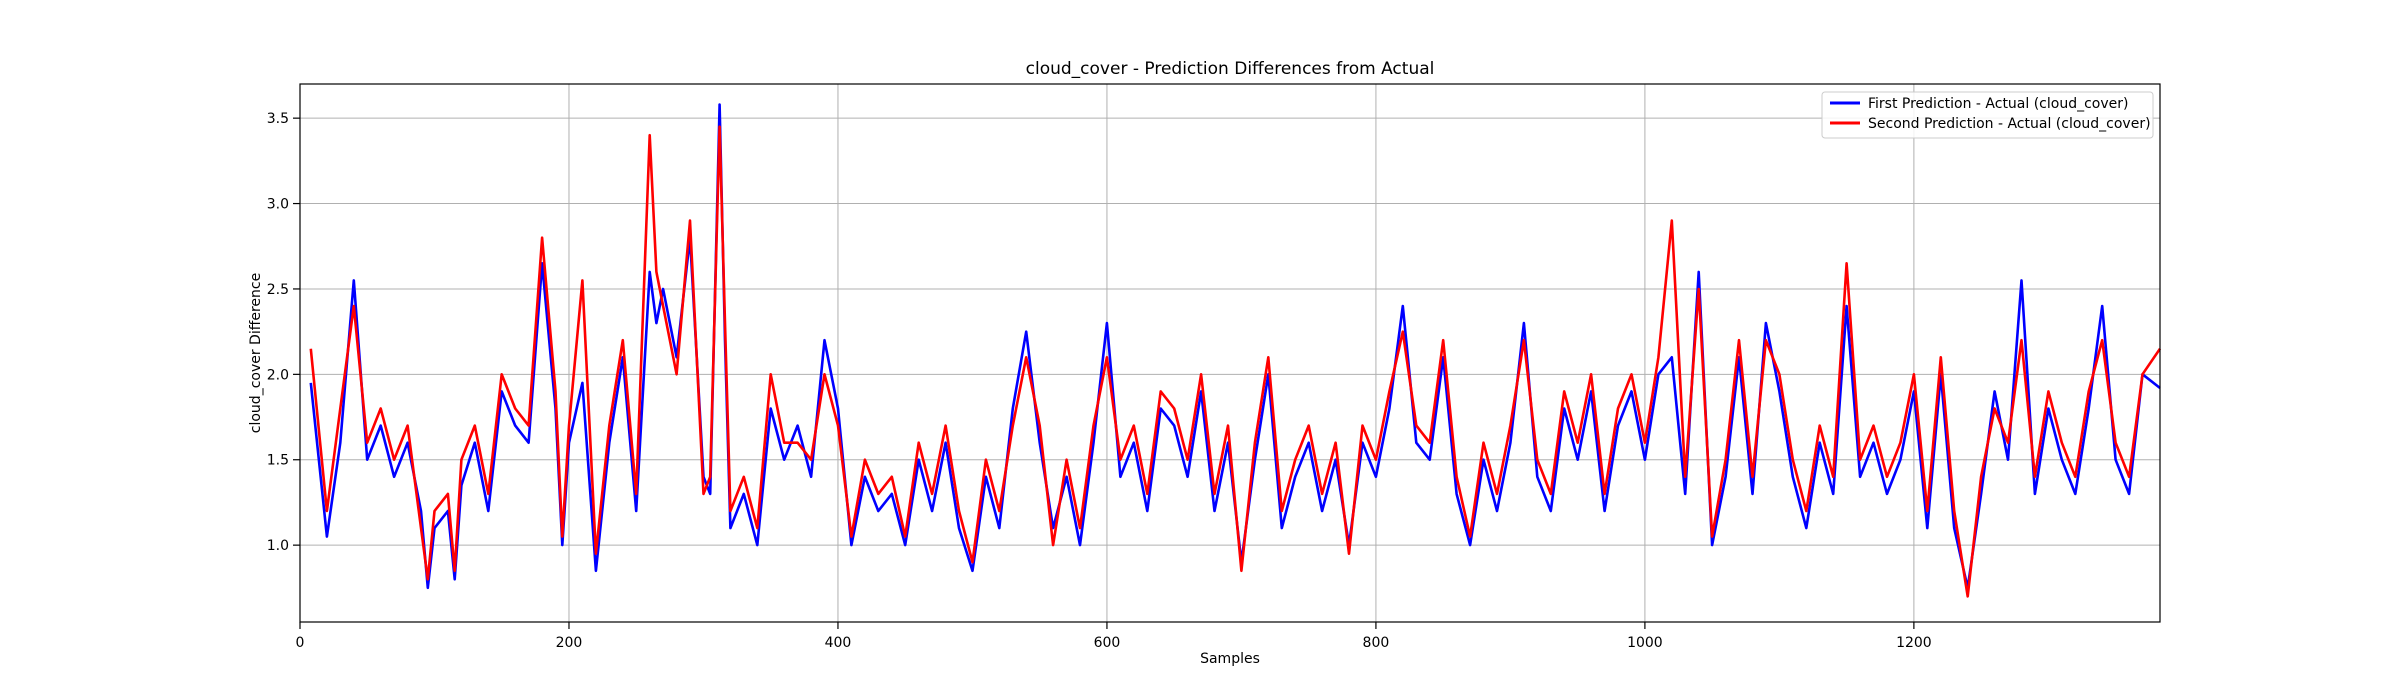 The height and width of the screenshot is (700, 2400). I want to click on x-tick-label: 600, so click(1107, 643).